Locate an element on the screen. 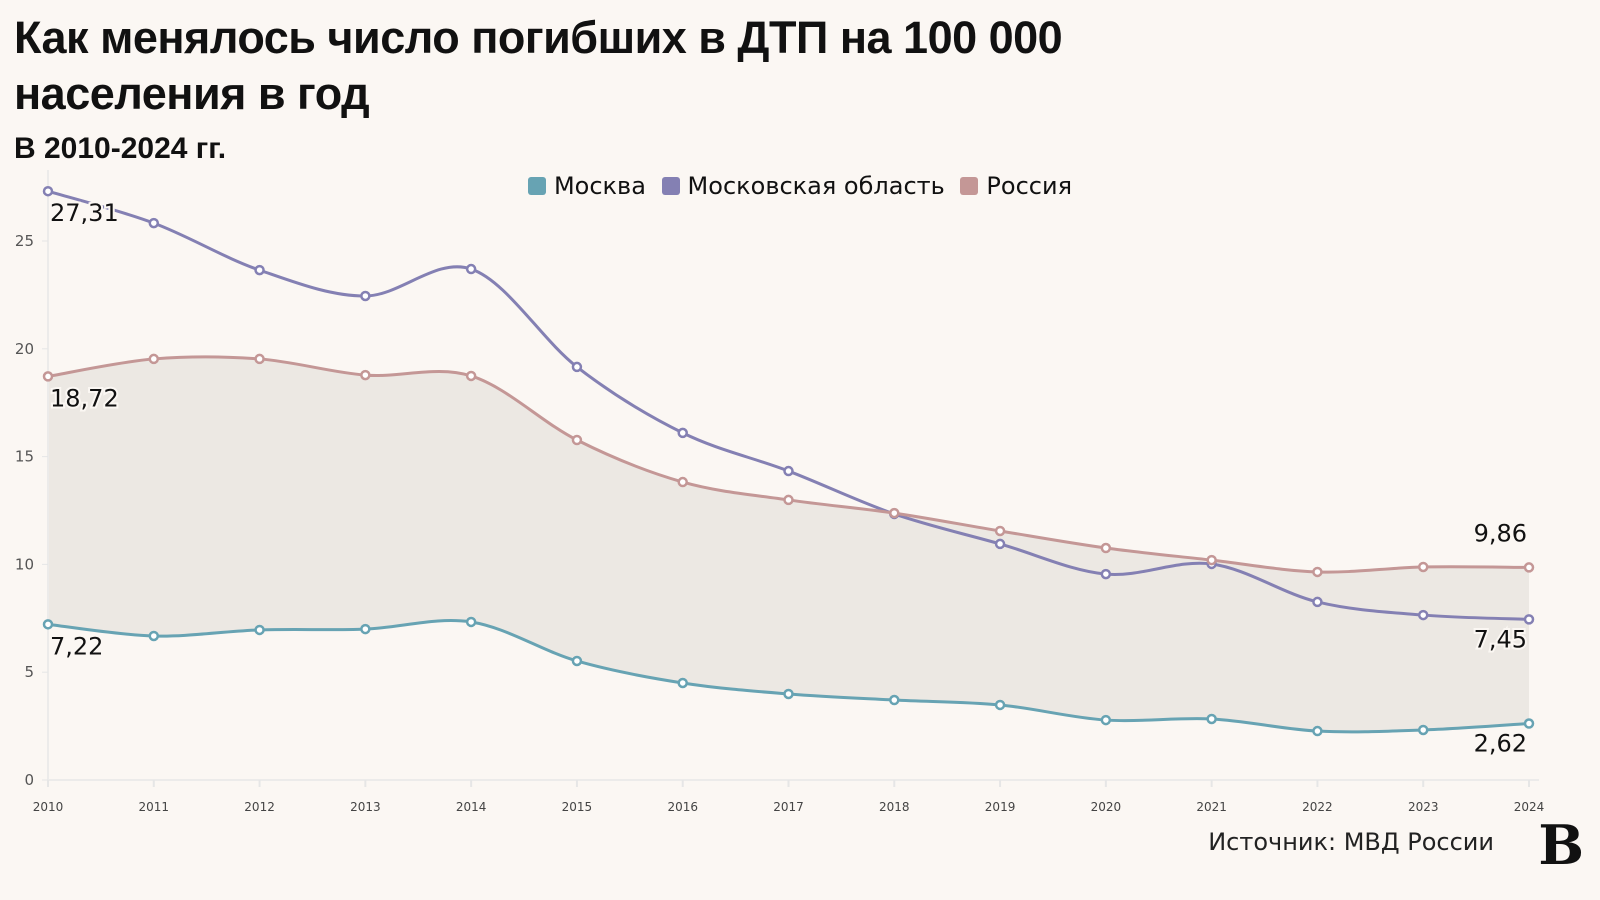 This screenshot has width=1600, height=900. y-tick-label: 5 is located at coordinates (29, 672).